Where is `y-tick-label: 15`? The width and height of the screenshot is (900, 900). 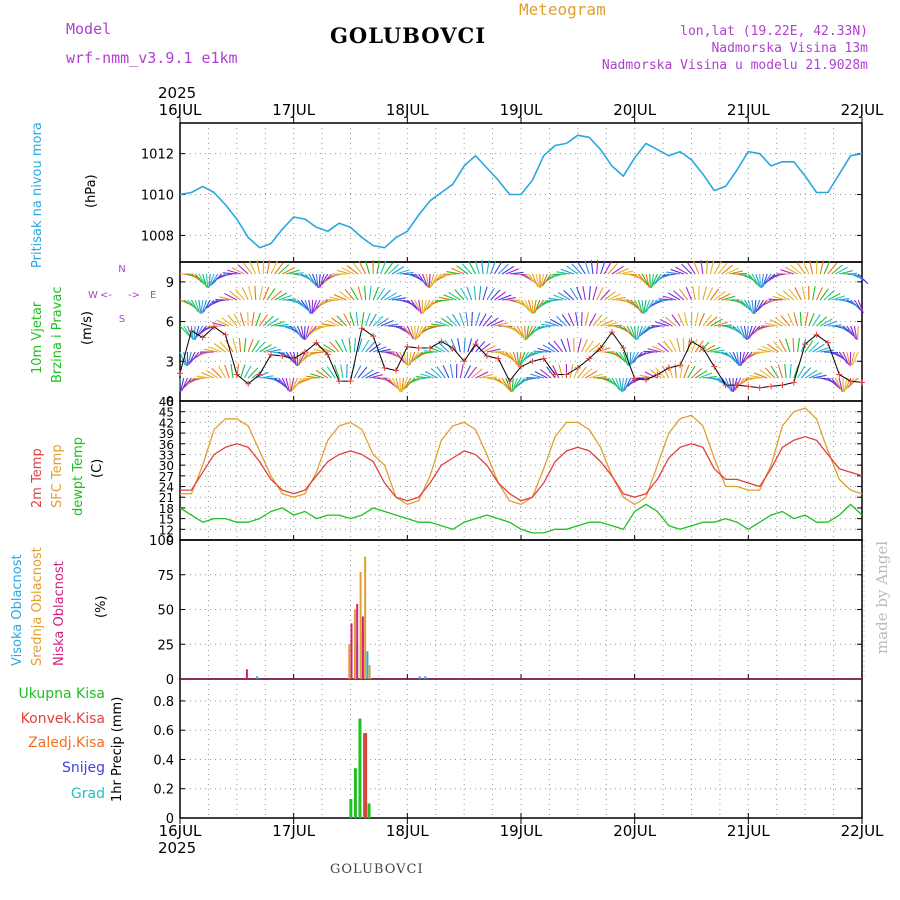 y-tick-label: 15 is located at coordinates (166, 520).